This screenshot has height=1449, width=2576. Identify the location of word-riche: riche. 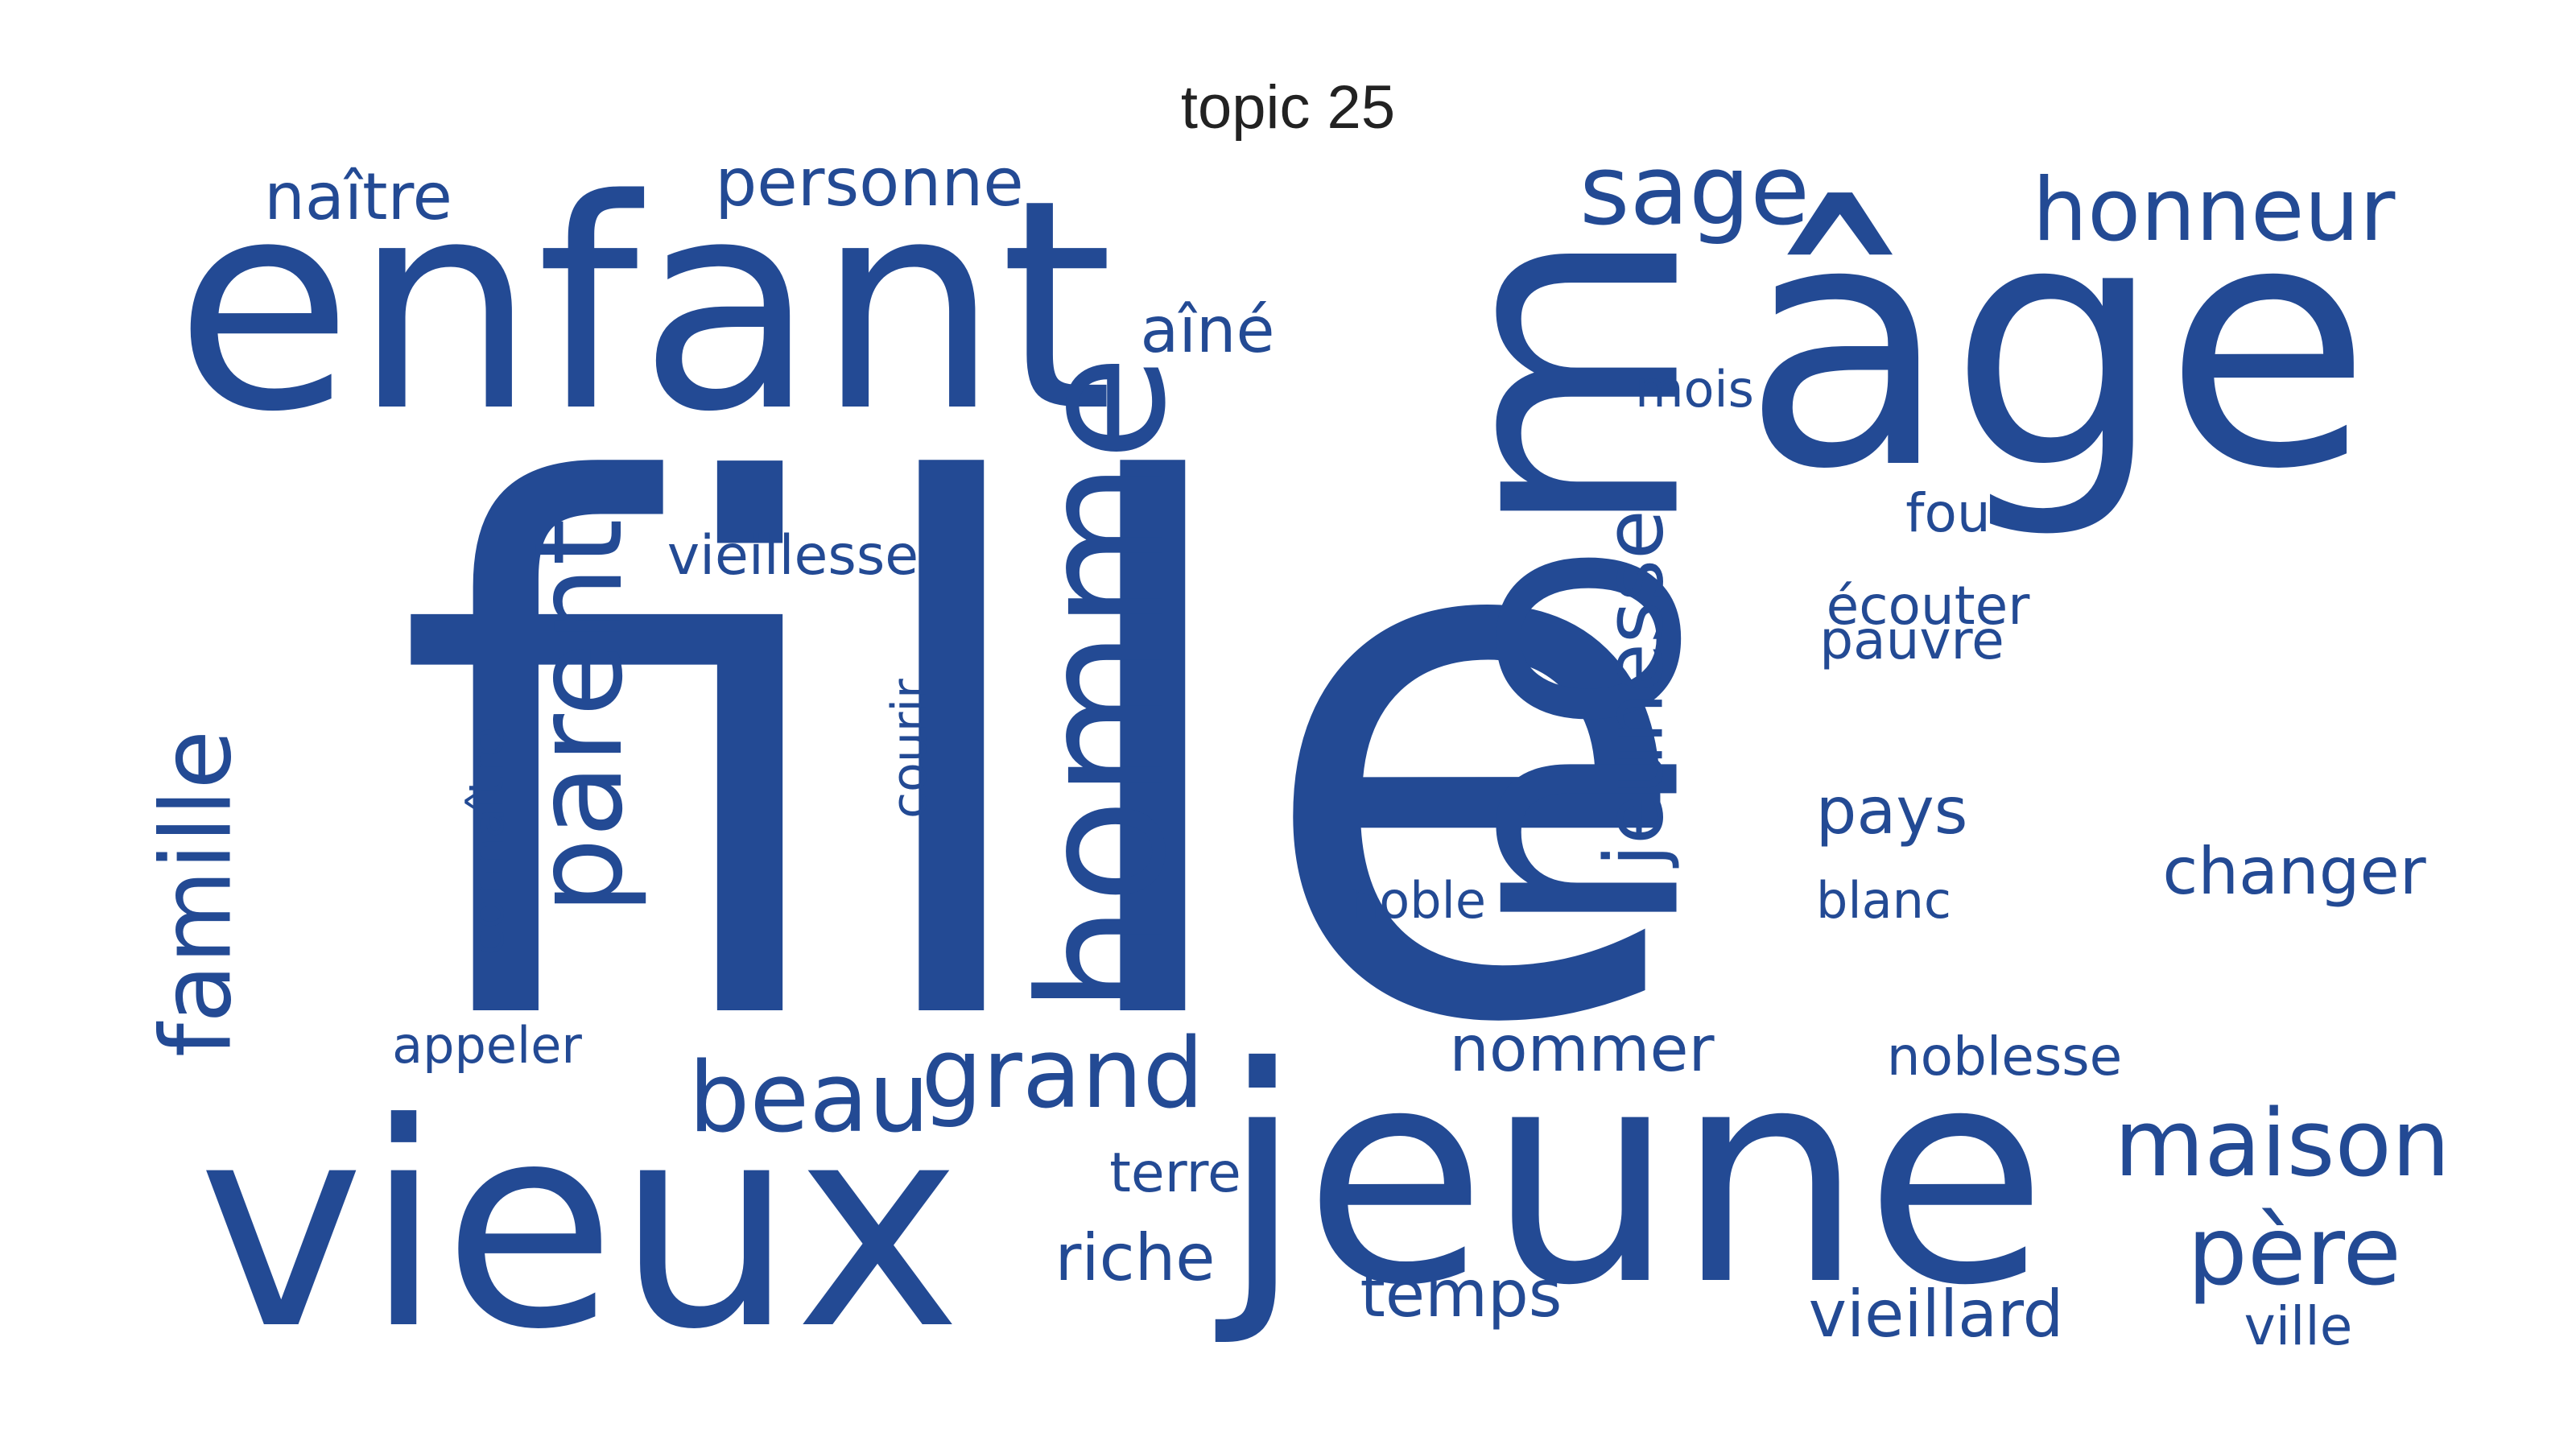
(1135, 1257).